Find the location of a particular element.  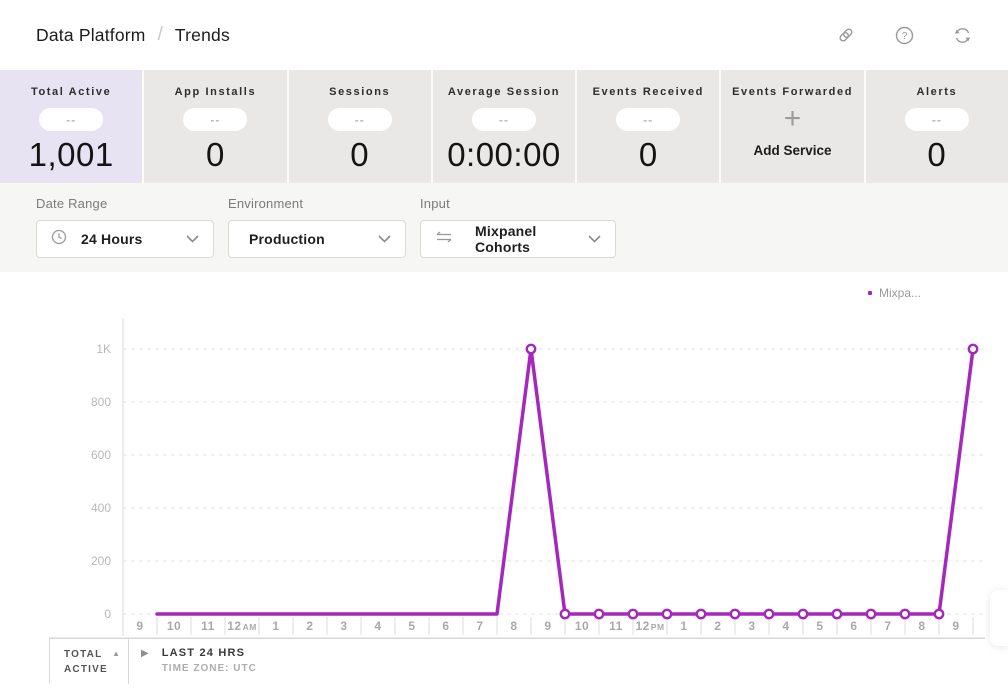

svg-text: 200 is located at coordinates (101, 561).